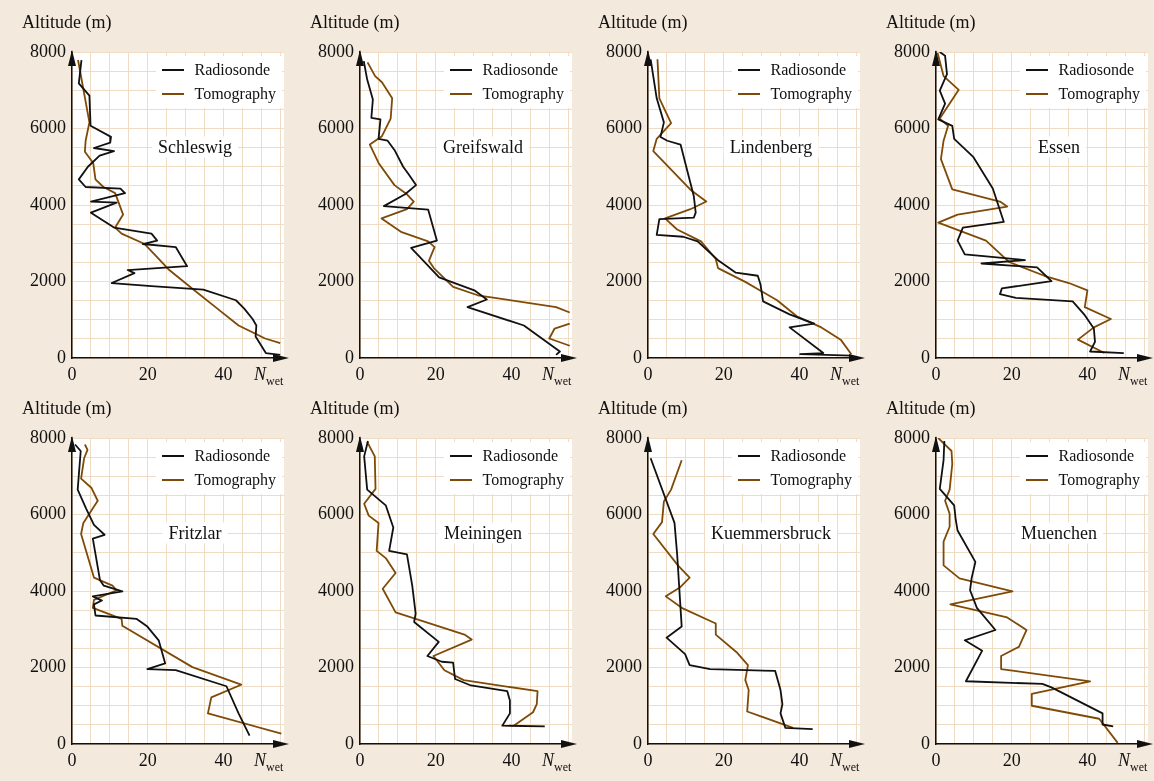 The height and width of the screenshot is (781, 1154). Describe the element at coordinates (770, 533) in the screenshot. I see `text: Kuemmersbruck` at that location.